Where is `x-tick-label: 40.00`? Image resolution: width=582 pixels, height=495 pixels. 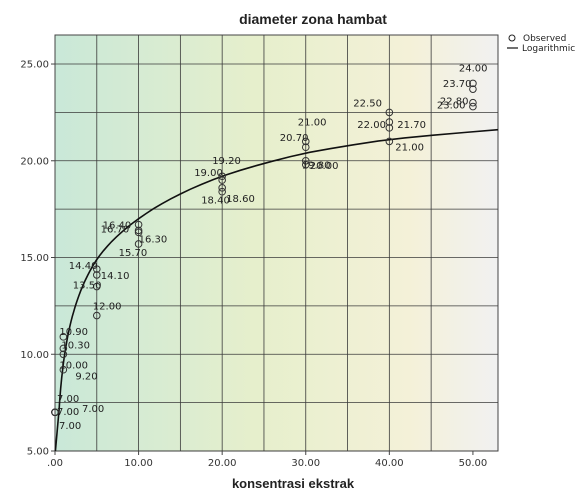 x-tick-label: 40.00 is located at coordinates (389, 463).